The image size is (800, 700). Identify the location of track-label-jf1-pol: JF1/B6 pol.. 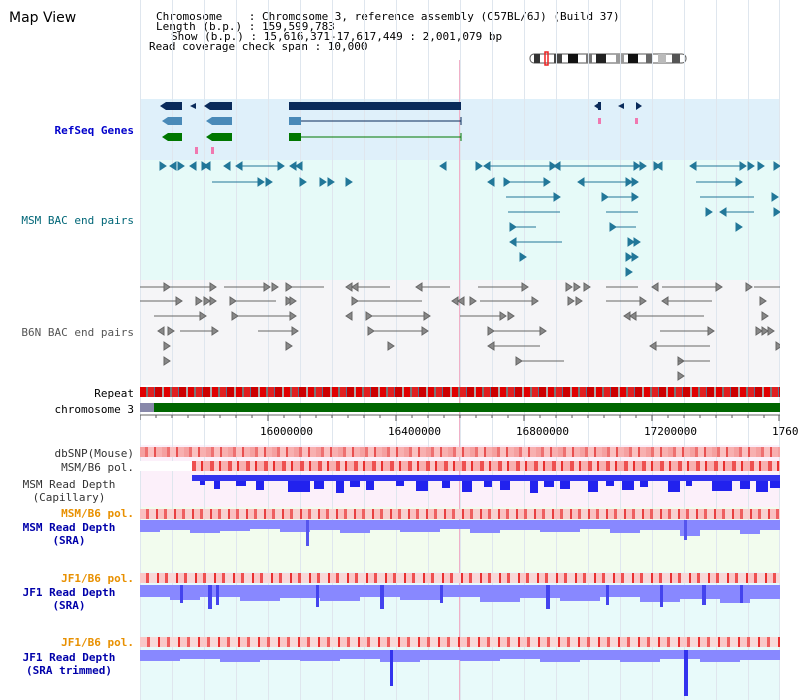
(97, 578).